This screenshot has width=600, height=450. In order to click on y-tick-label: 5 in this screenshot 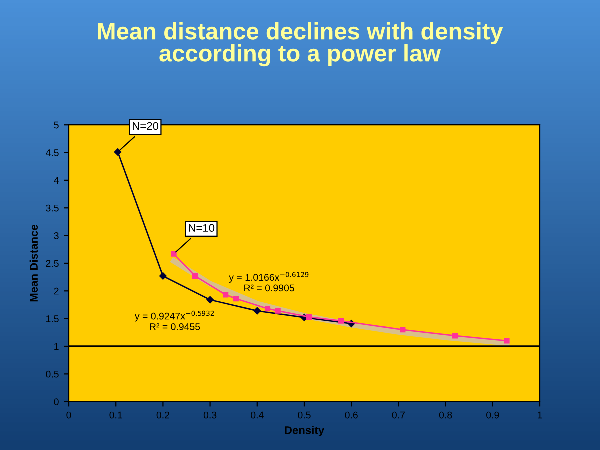, I will do `click(56, 125)`.